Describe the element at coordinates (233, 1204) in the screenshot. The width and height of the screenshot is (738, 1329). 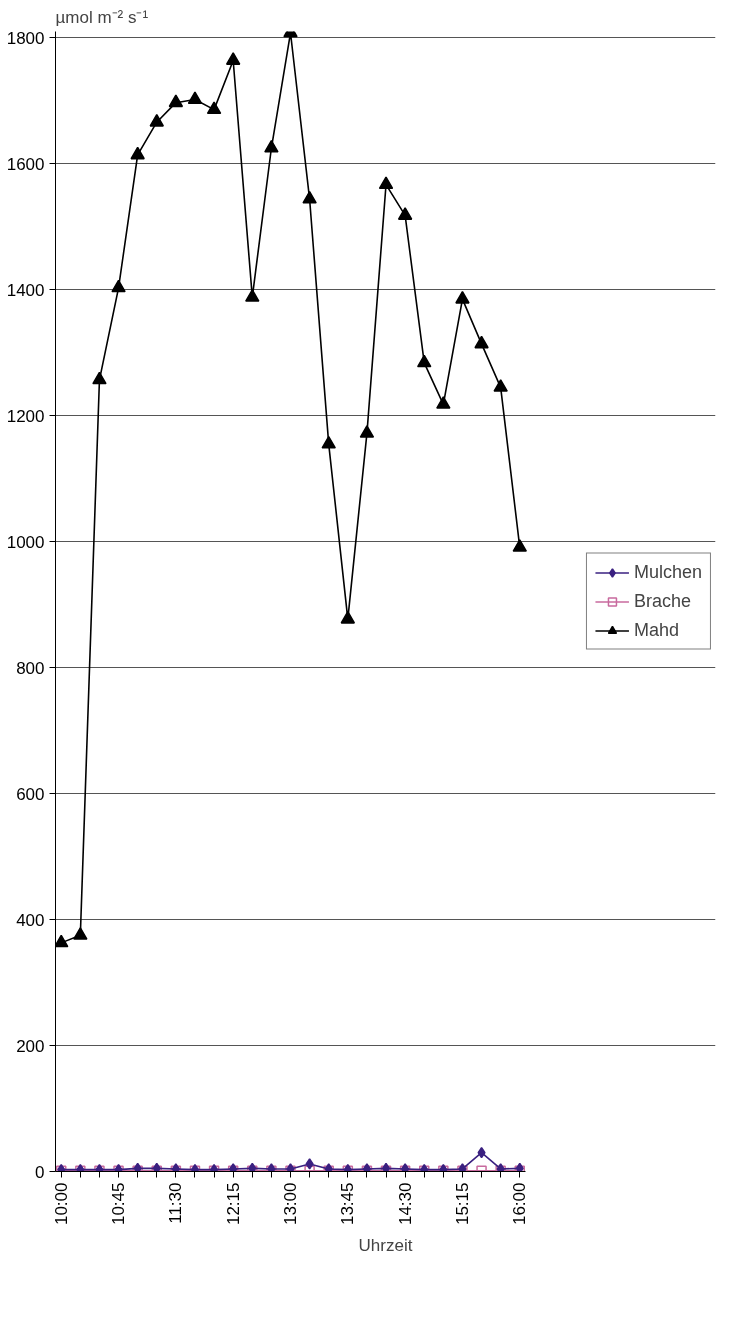
I see `x-tick-label: 12:15` at that location.